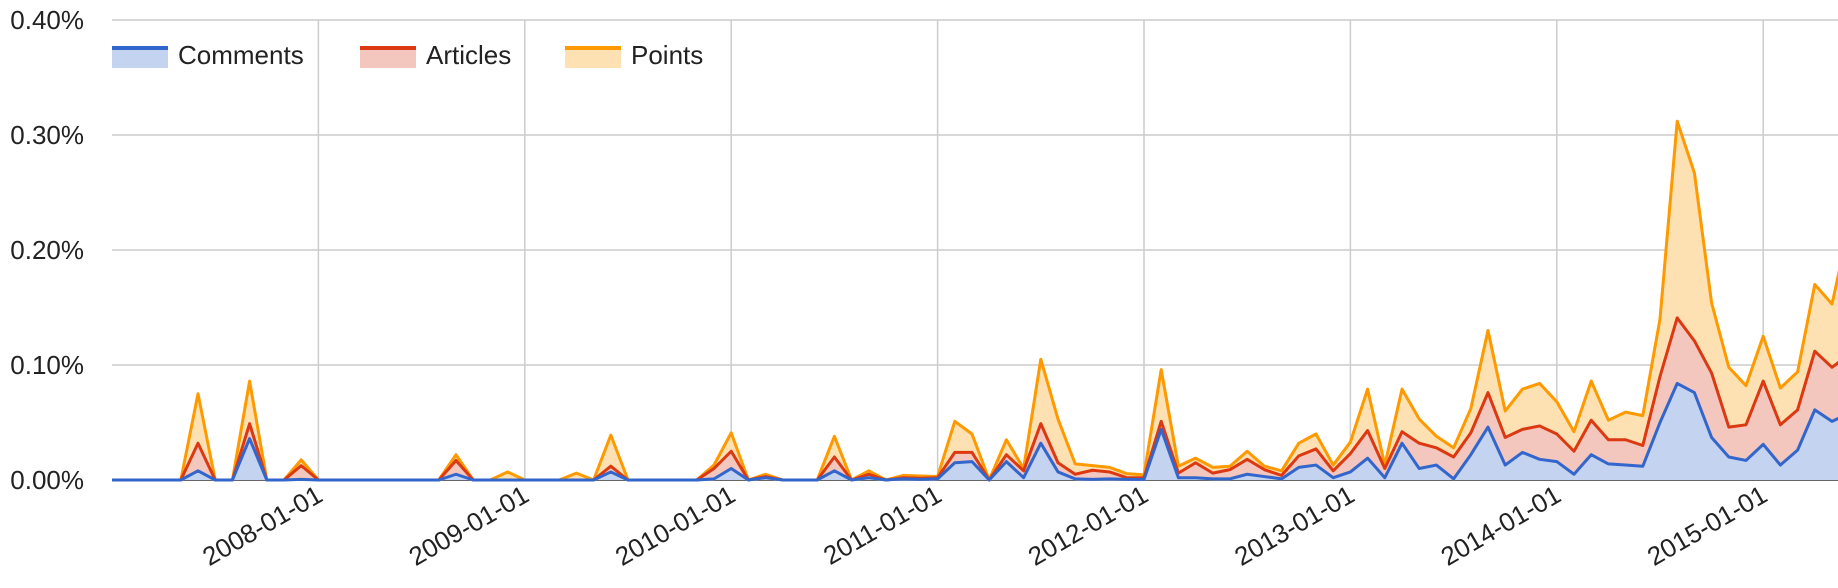  Describe the element at coordinates (47, 480) in the screenshot. I see `y-tick-label: 0.00%` at that location.